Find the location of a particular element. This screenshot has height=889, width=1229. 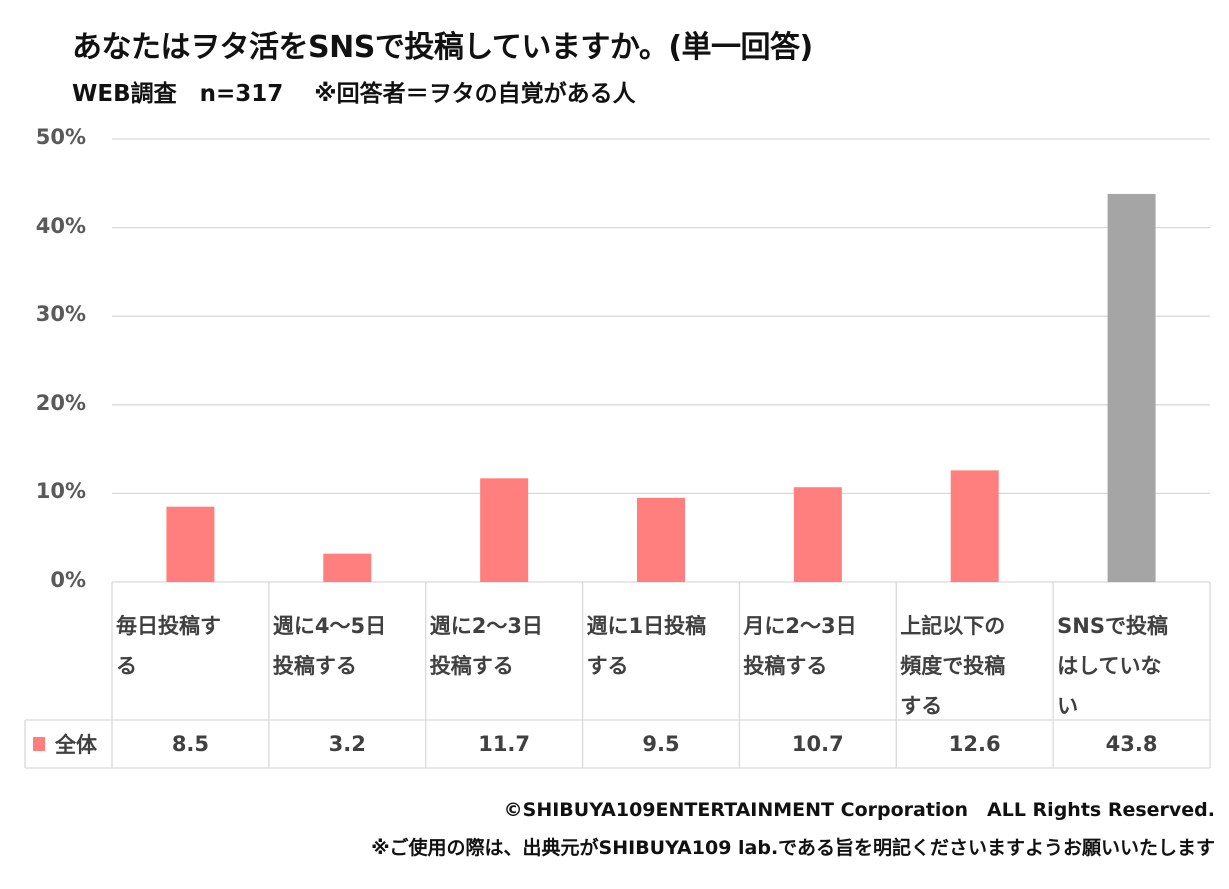

category-label: 月に2～3日 投稿する is located at coordinates (817, 649).